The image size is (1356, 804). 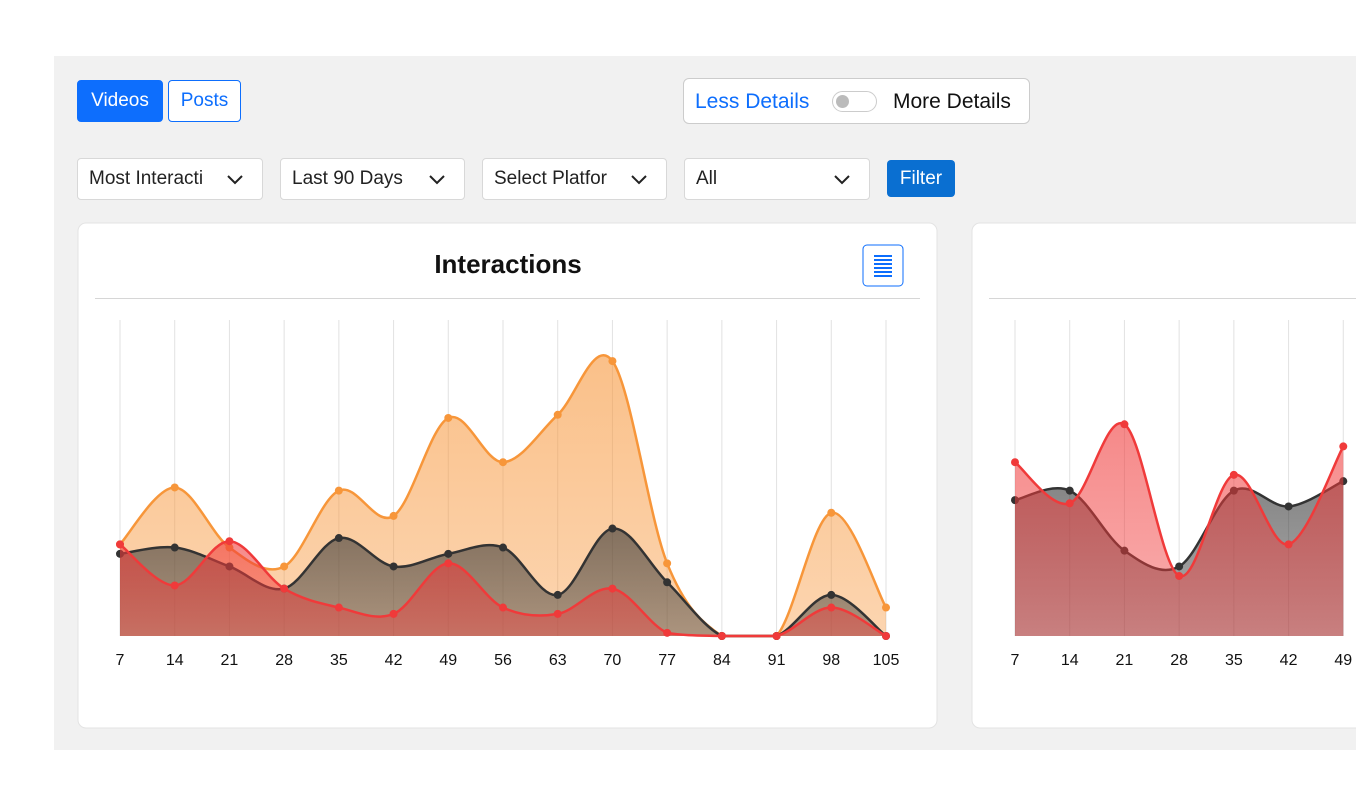 What do you see at coordinates (777, 179) in the screenshot?
I see `dropdown: All` at bounding box center [777, 179].